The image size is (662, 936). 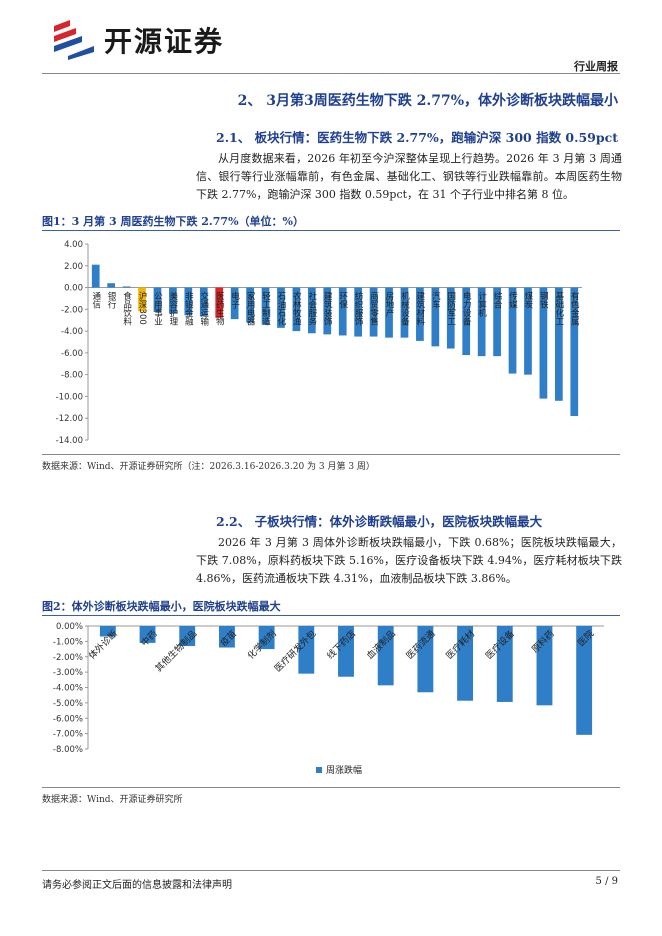 I want to click on x-tick-label: 非银金融, so click(x=188, y=309).